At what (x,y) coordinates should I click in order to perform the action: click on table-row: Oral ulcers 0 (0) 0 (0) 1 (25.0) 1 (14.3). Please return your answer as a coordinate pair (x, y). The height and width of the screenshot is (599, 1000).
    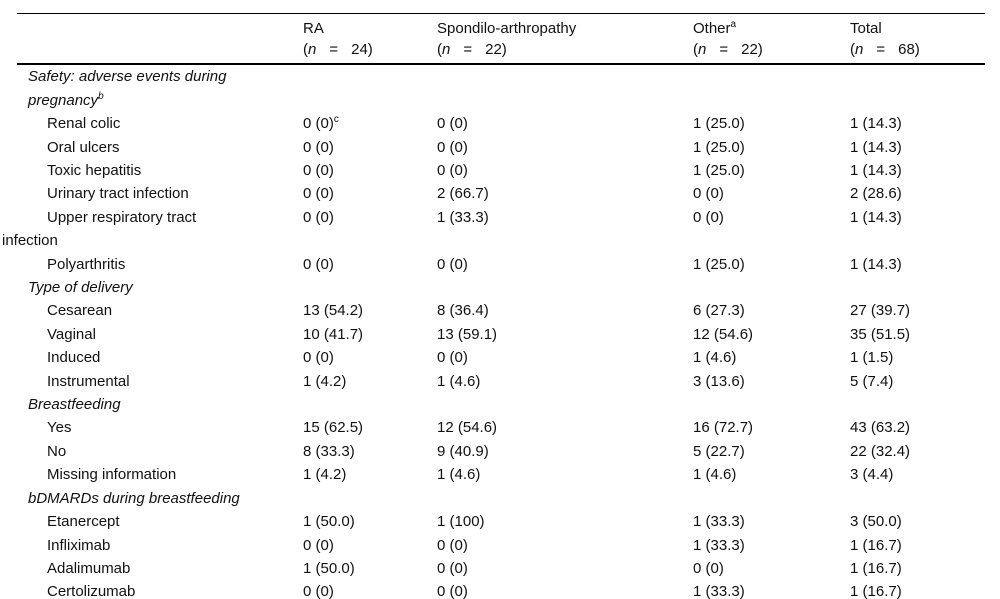
    Looking at the image, I should click on (500, 147).